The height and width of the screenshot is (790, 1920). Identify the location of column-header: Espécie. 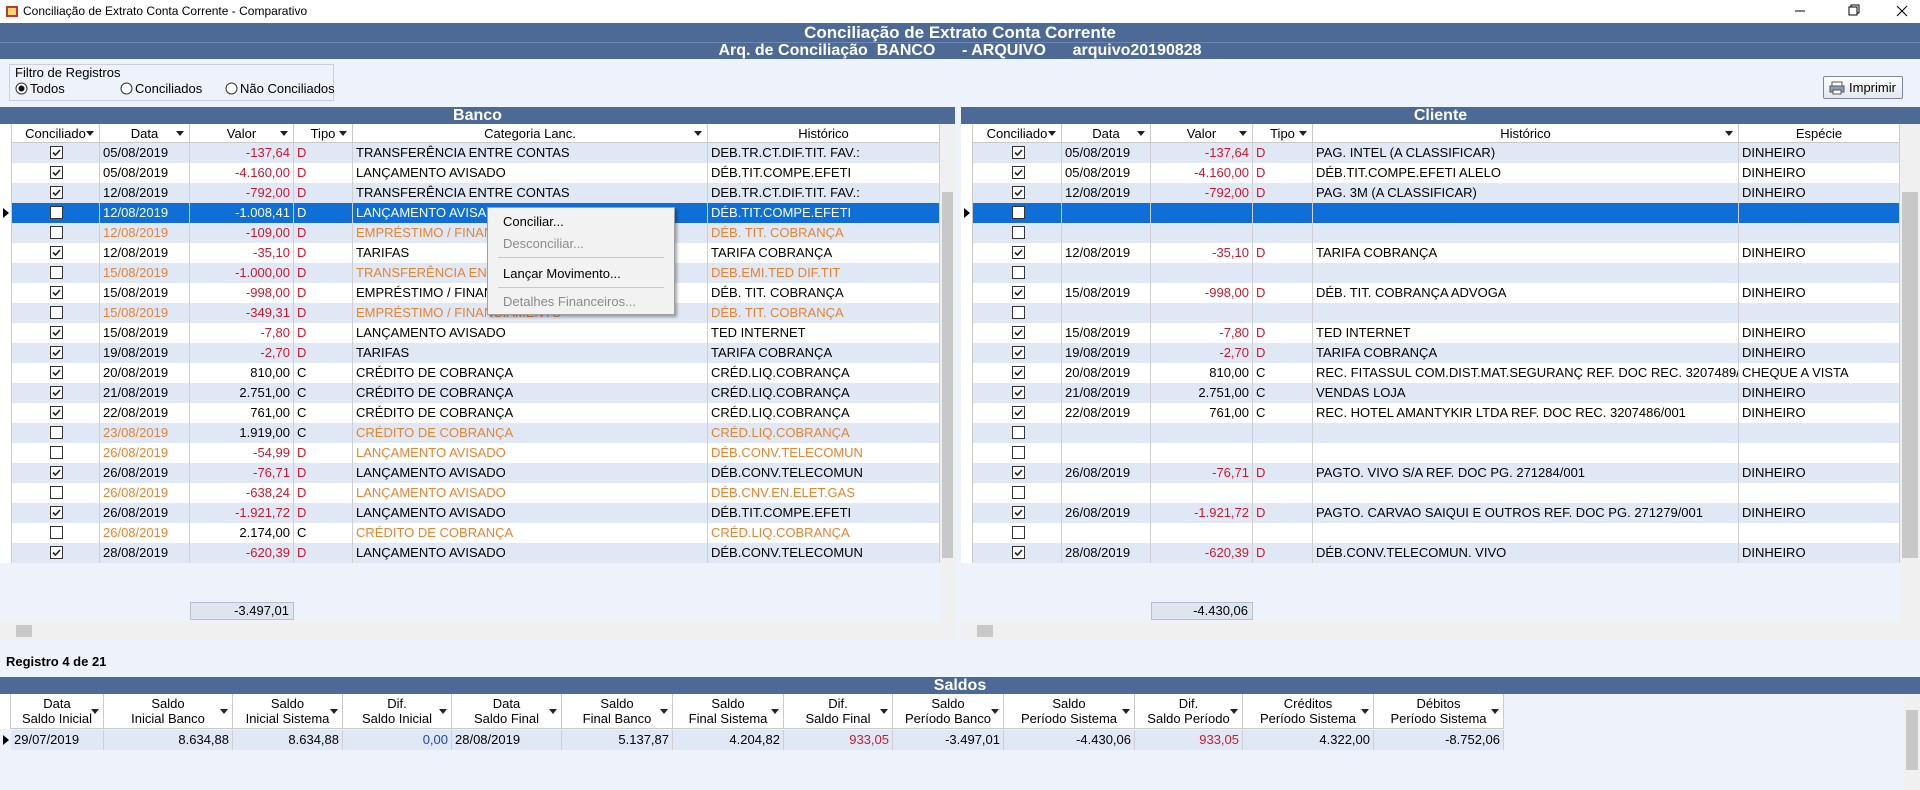
(1819, 133).